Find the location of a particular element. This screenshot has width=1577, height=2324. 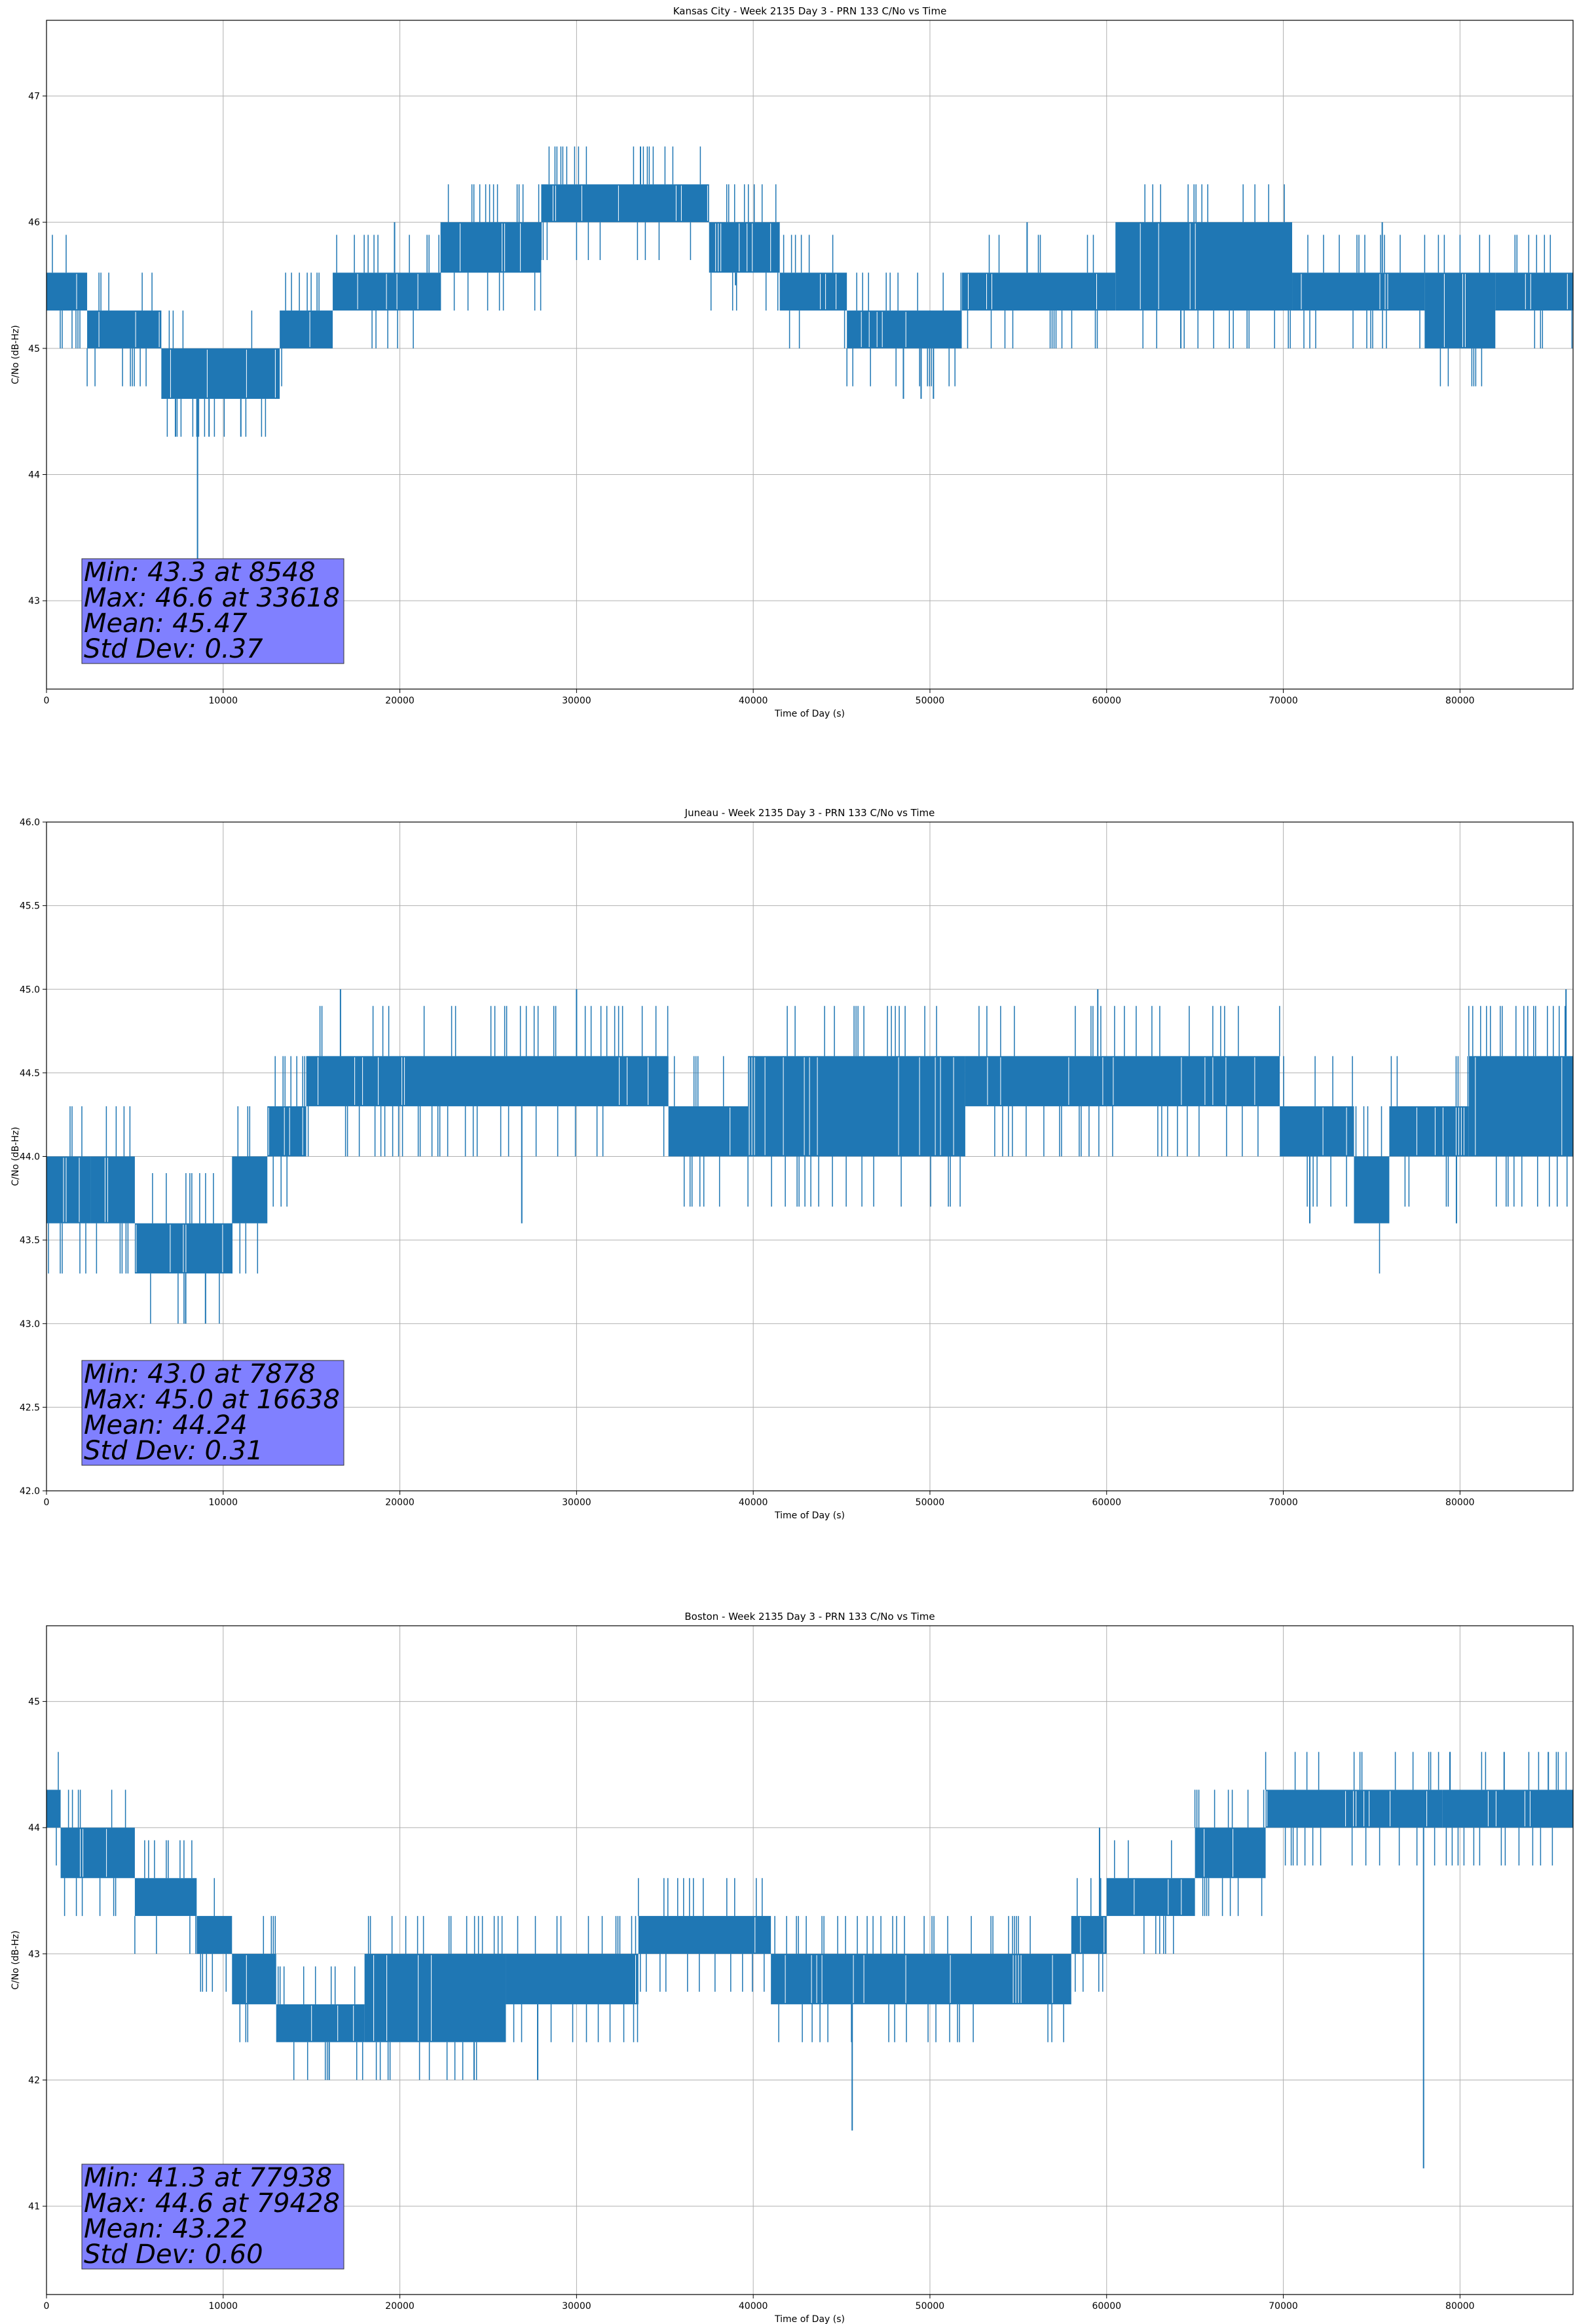

stats-line: Min: 43.3 at 8548 is located at coordinates (200, 572).